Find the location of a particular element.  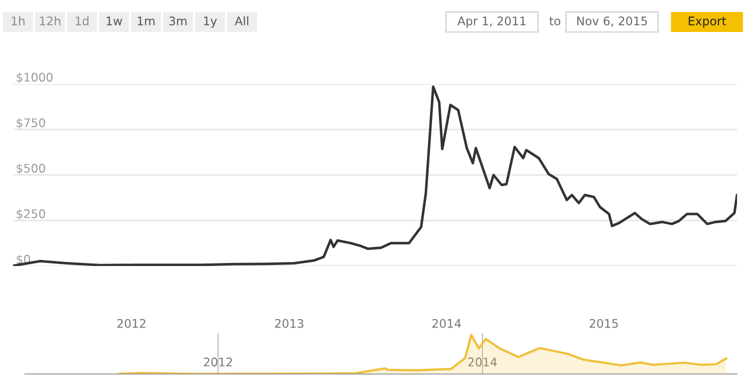

y-tick-label: $250 is located at coordinates (31, 214).